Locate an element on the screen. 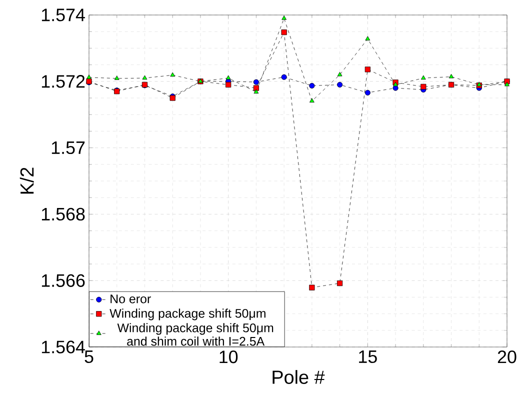 Image resolution: width=523 pixels, height=400 pixels. y-tick-label: 1.568 is located at coordinates (63, 214).